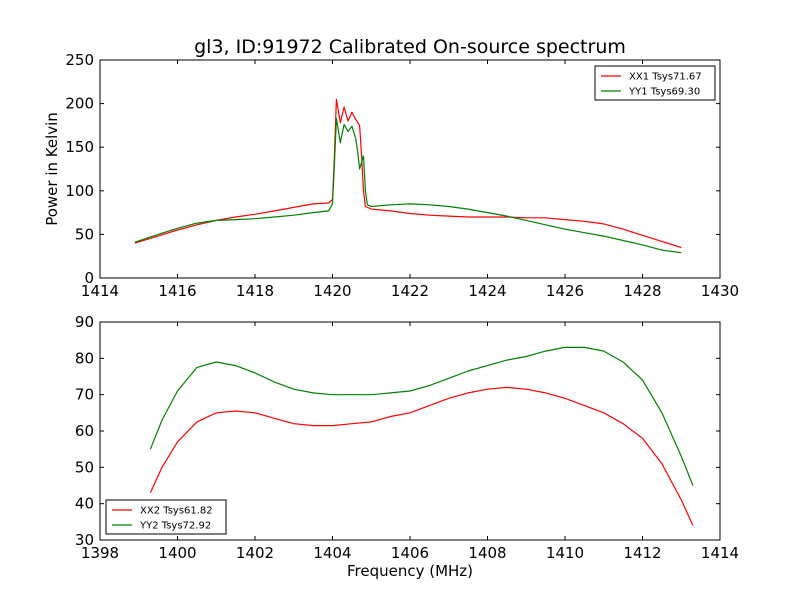  What do you see at coordinates (84, 431) in the screenshot?
I see `y-tick-label: 60` at bounding box center [84, 431].